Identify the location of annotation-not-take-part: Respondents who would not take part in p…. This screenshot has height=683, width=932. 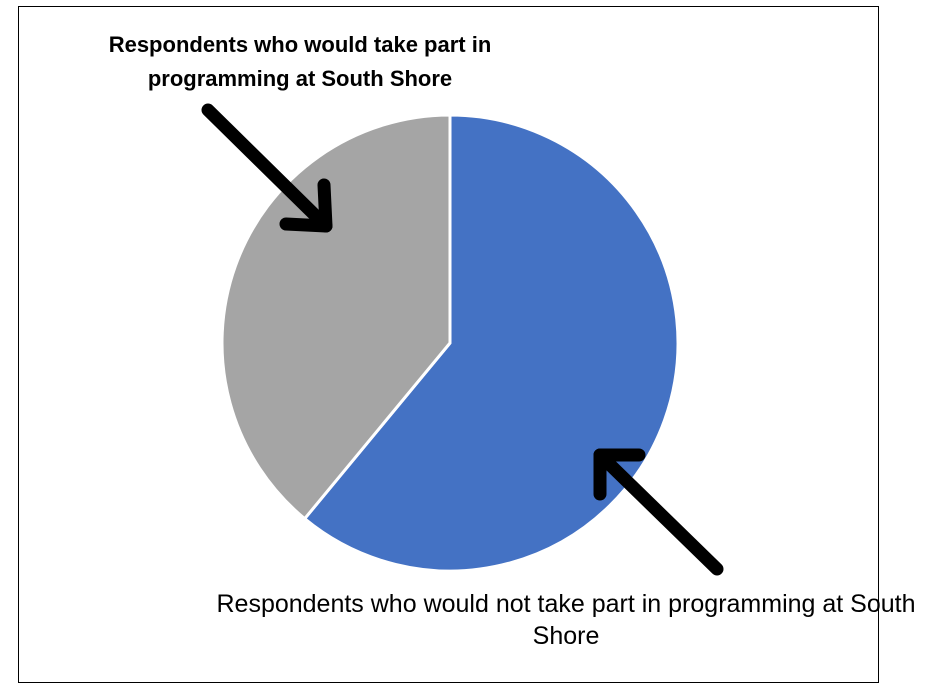
(566, 620).